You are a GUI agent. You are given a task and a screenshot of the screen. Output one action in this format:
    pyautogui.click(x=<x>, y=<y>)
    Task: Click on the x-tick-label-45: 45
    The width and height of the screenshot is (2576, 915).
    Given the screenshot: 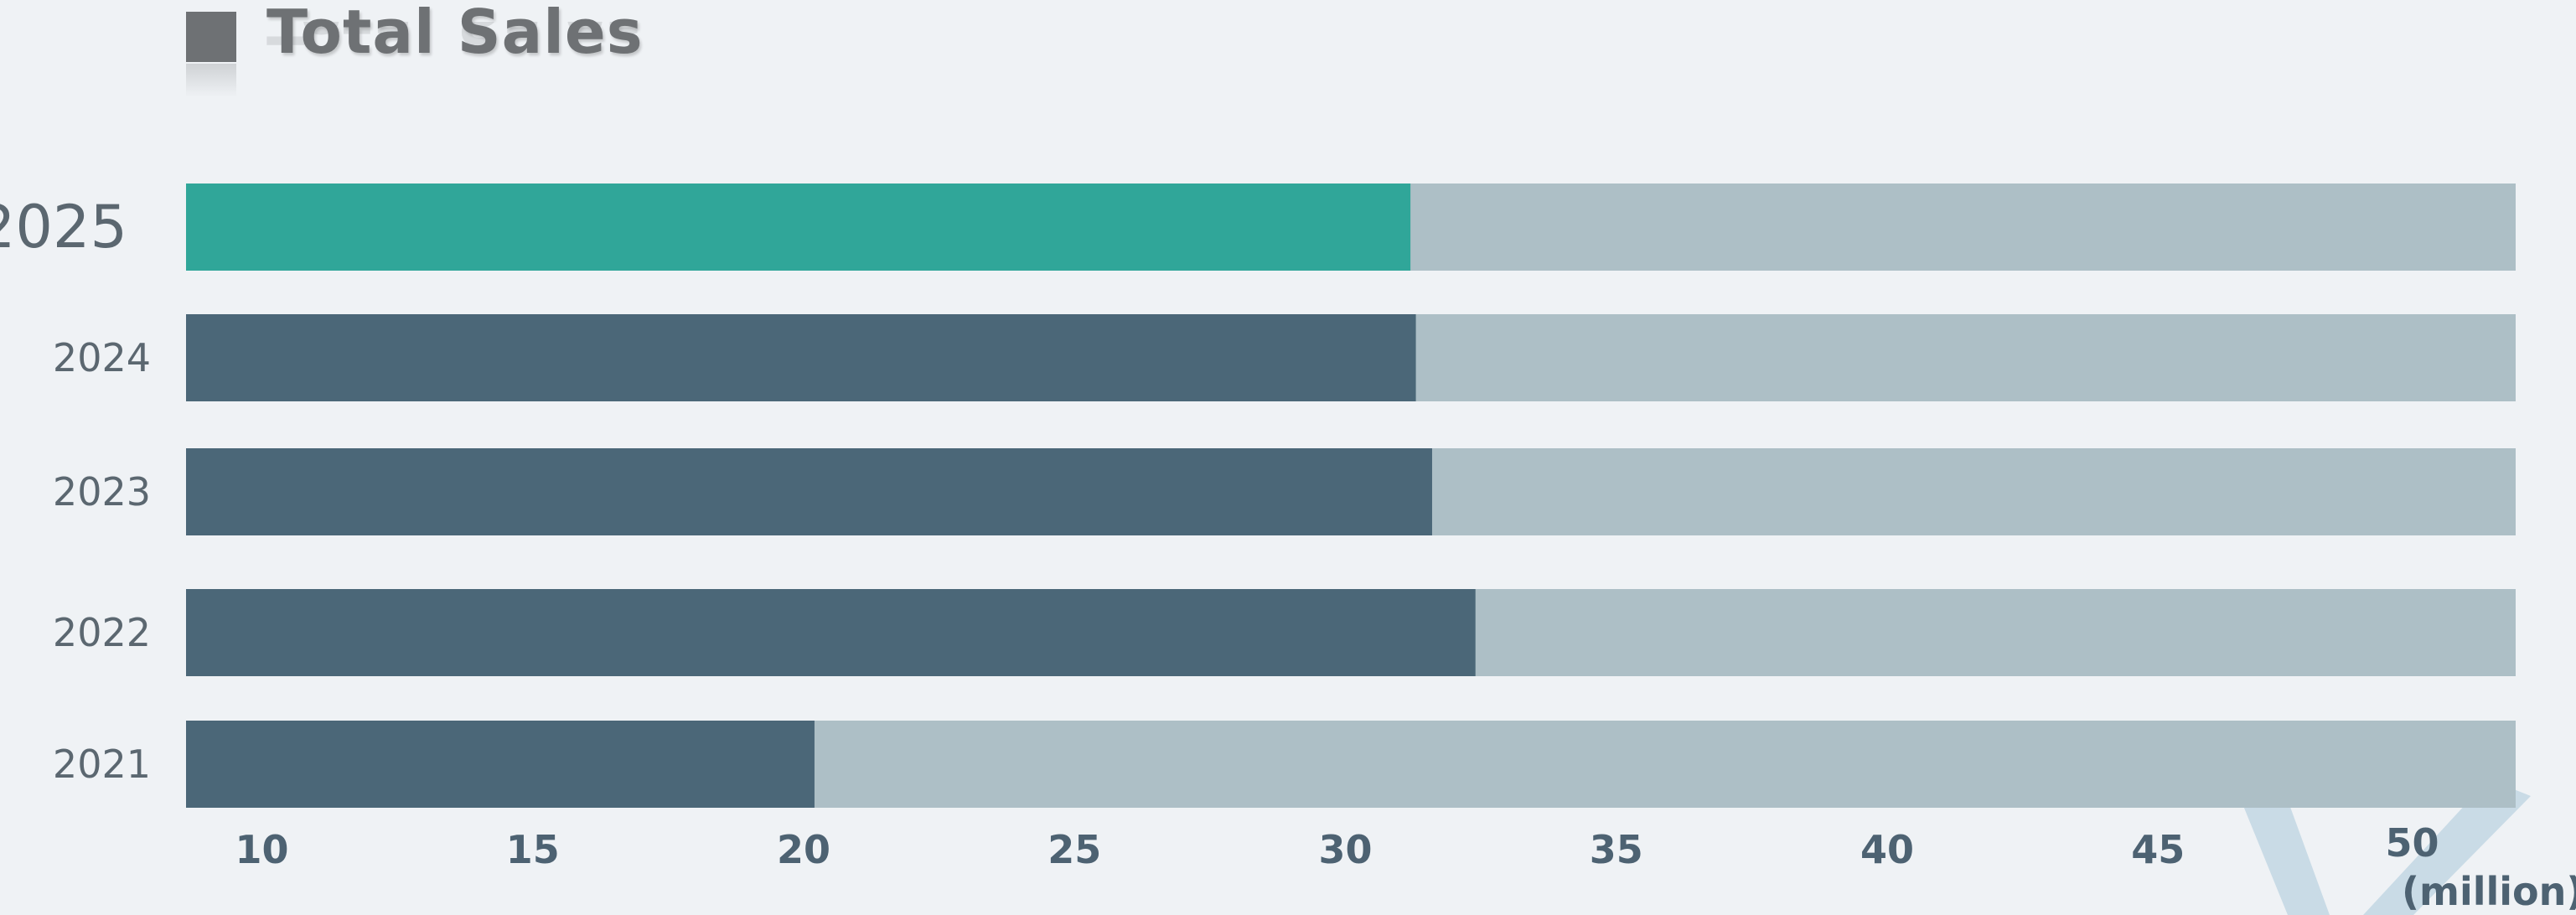 What is the action you would take?
    pyautogui.click(x=2158, y=849)
    